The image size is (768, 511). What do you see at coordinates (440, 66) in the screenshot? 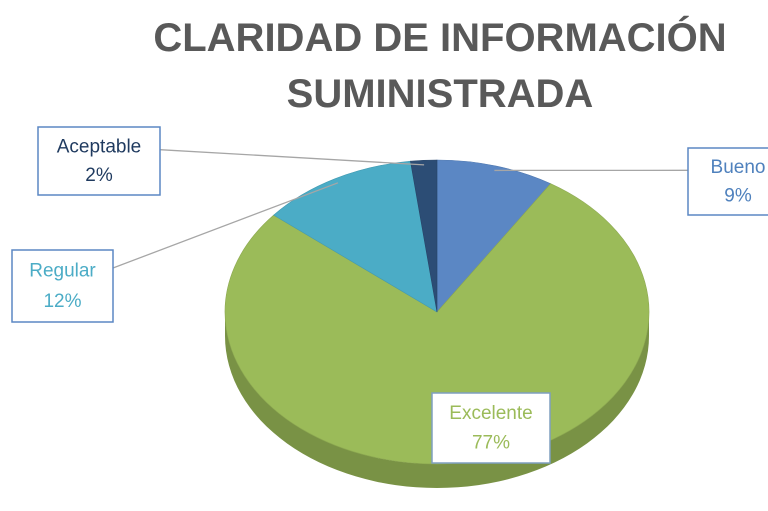
I see `chart-title: CLARIDAD DE INFORMACIÓN SUMINISTRADA` at bounding box center [440, 66].